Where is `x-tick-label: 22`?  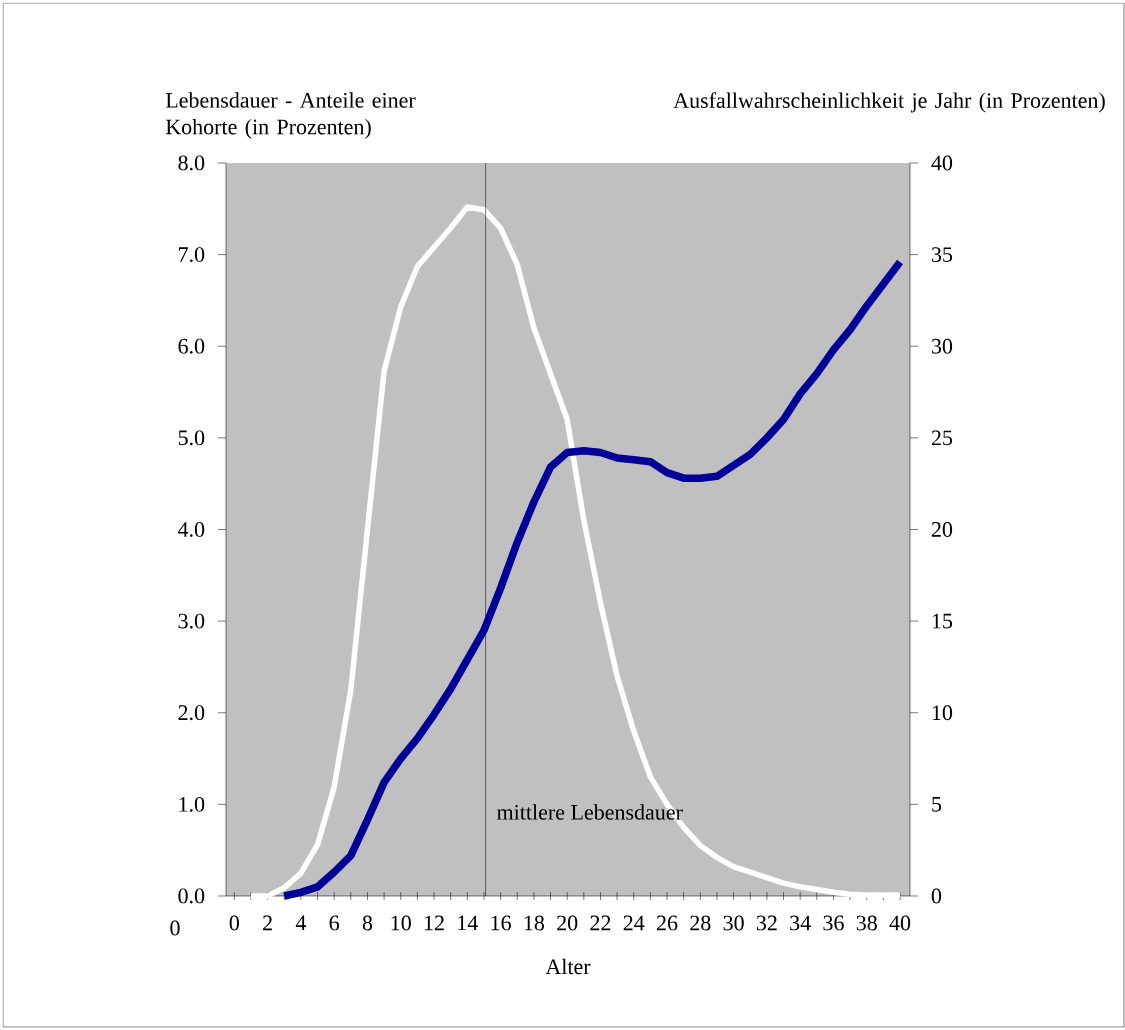 x-tick-label: 22 is located at coordinates (600, 923).